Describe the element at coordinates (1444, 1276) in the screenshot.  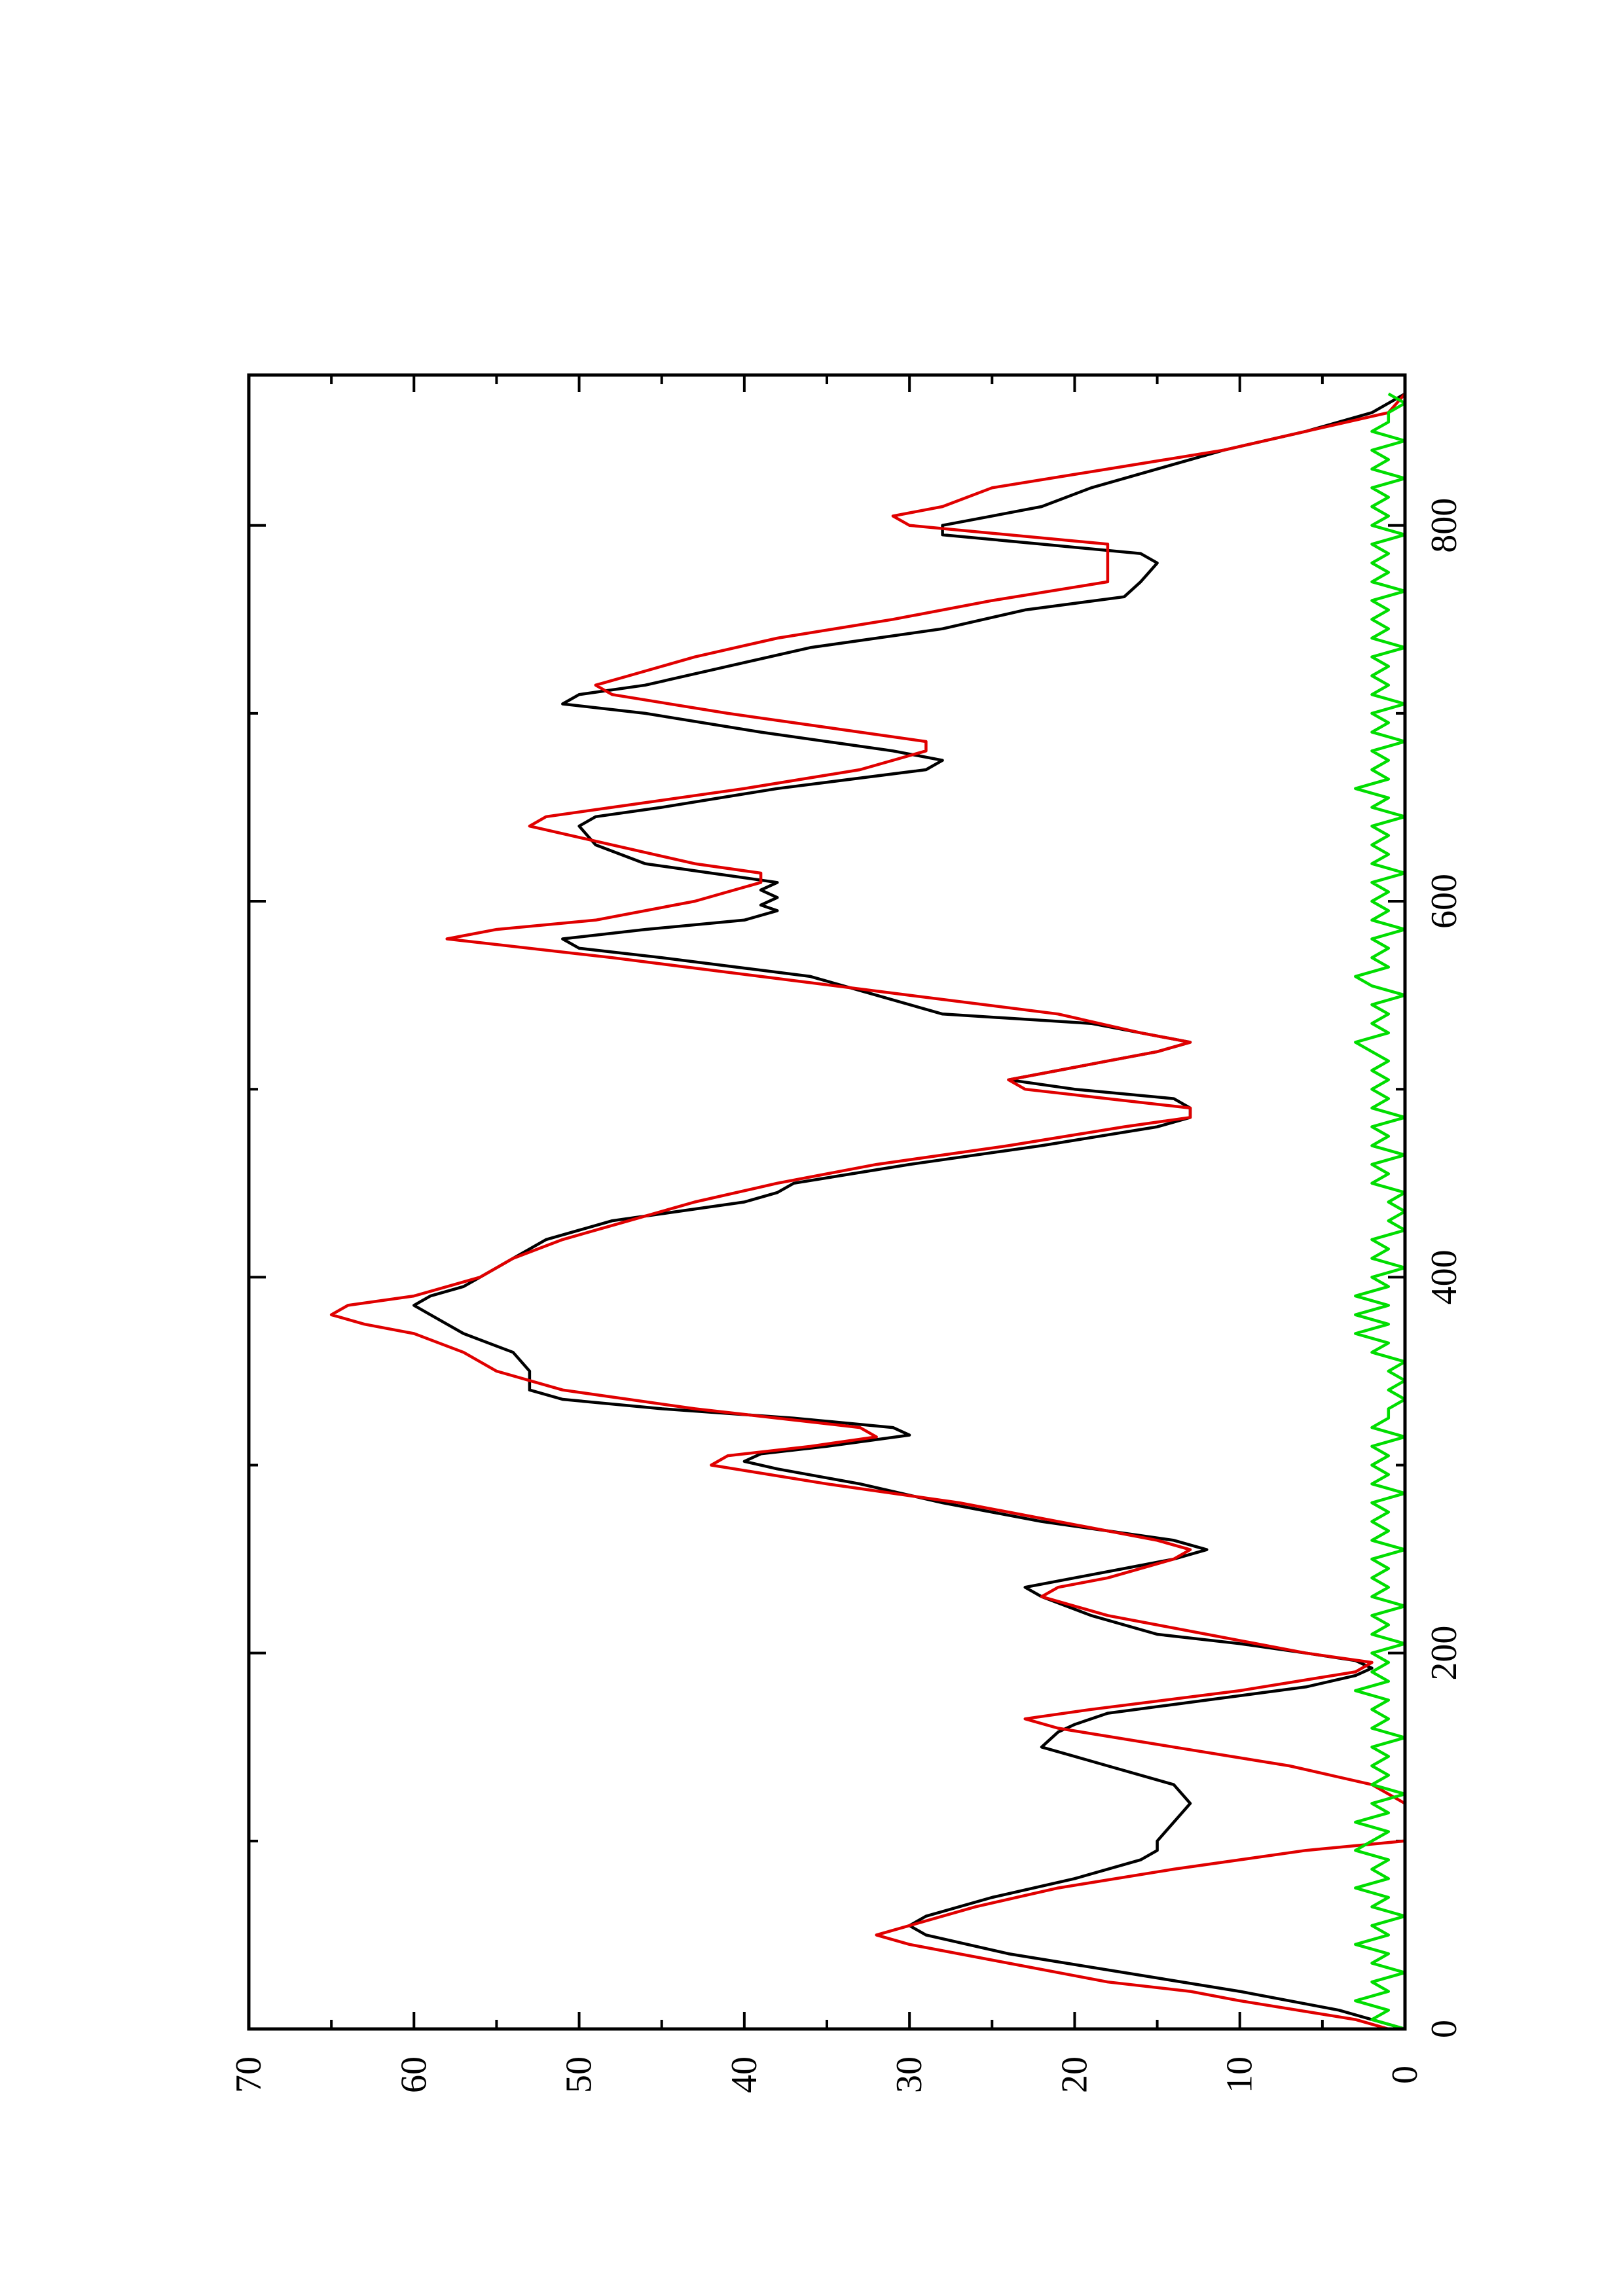
I see `x-tick-label: 400` at that location.